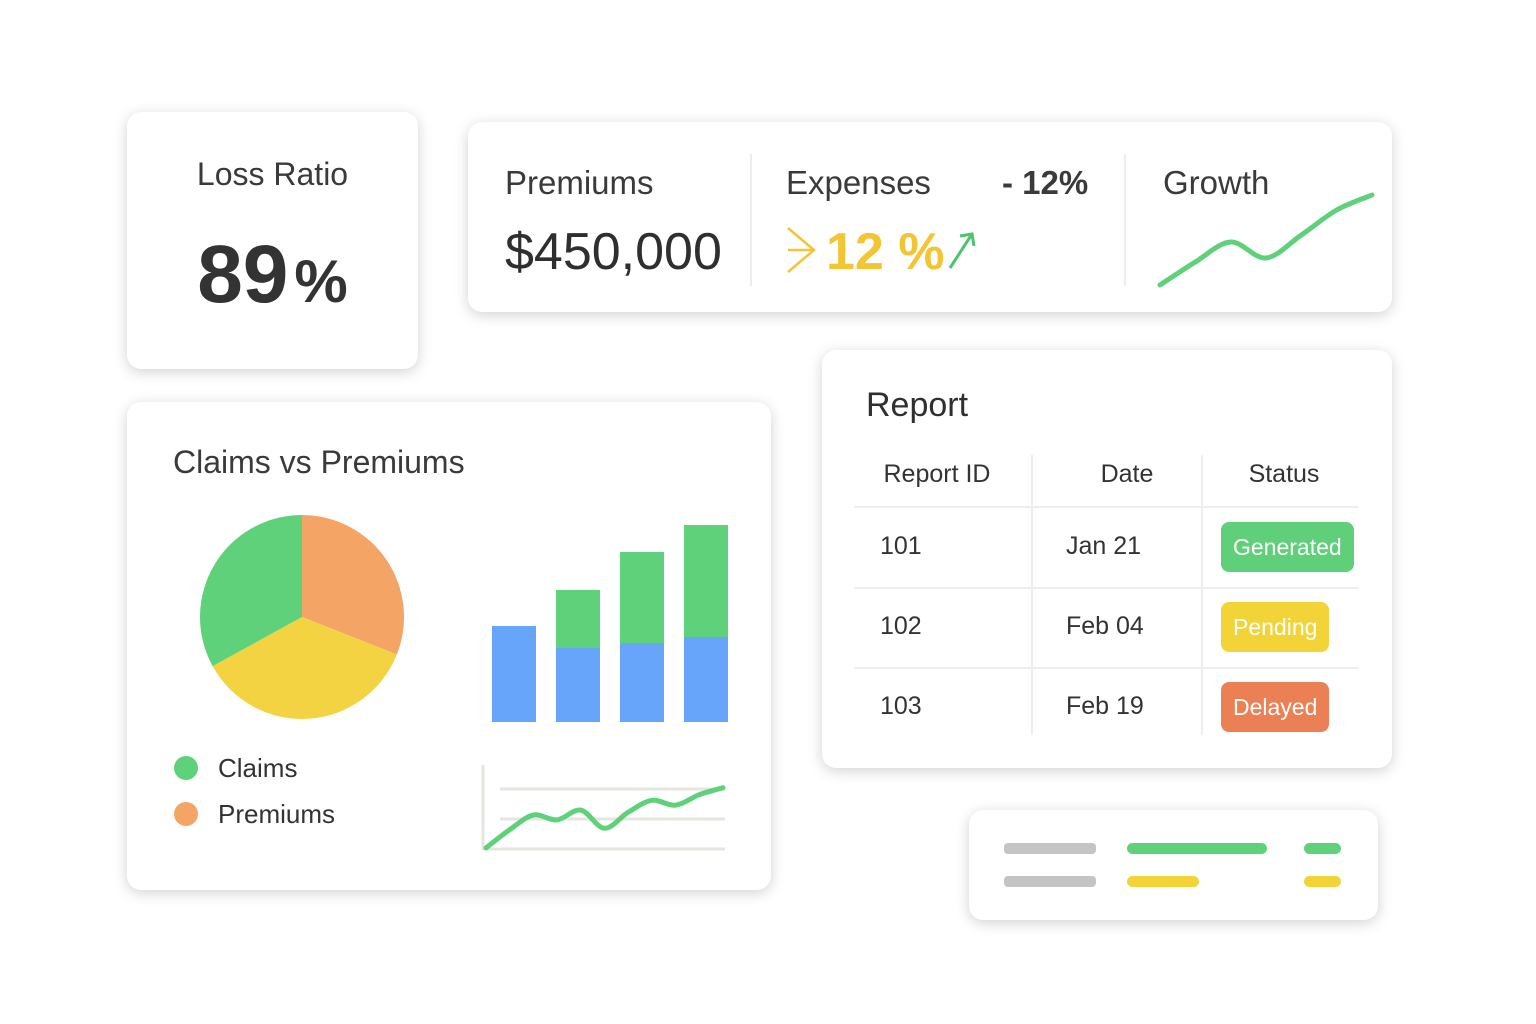  Describe the element at coordinates (962, 250) in the screenshot. I see `up-arrow` at that location.